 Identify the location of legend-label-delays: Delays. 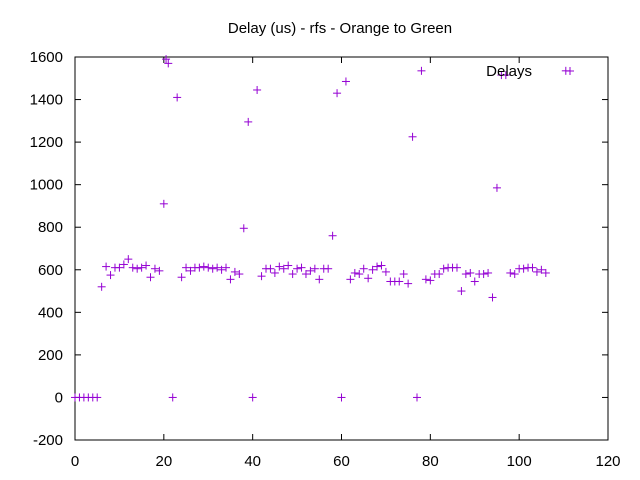
(509, 71).